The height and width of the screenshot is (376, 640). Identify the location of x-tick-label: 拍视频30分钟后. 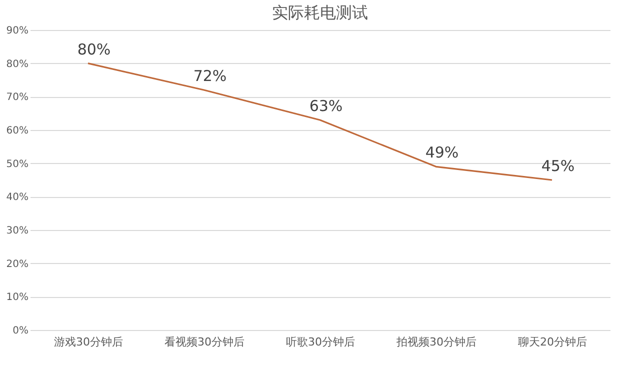
(436, 342).